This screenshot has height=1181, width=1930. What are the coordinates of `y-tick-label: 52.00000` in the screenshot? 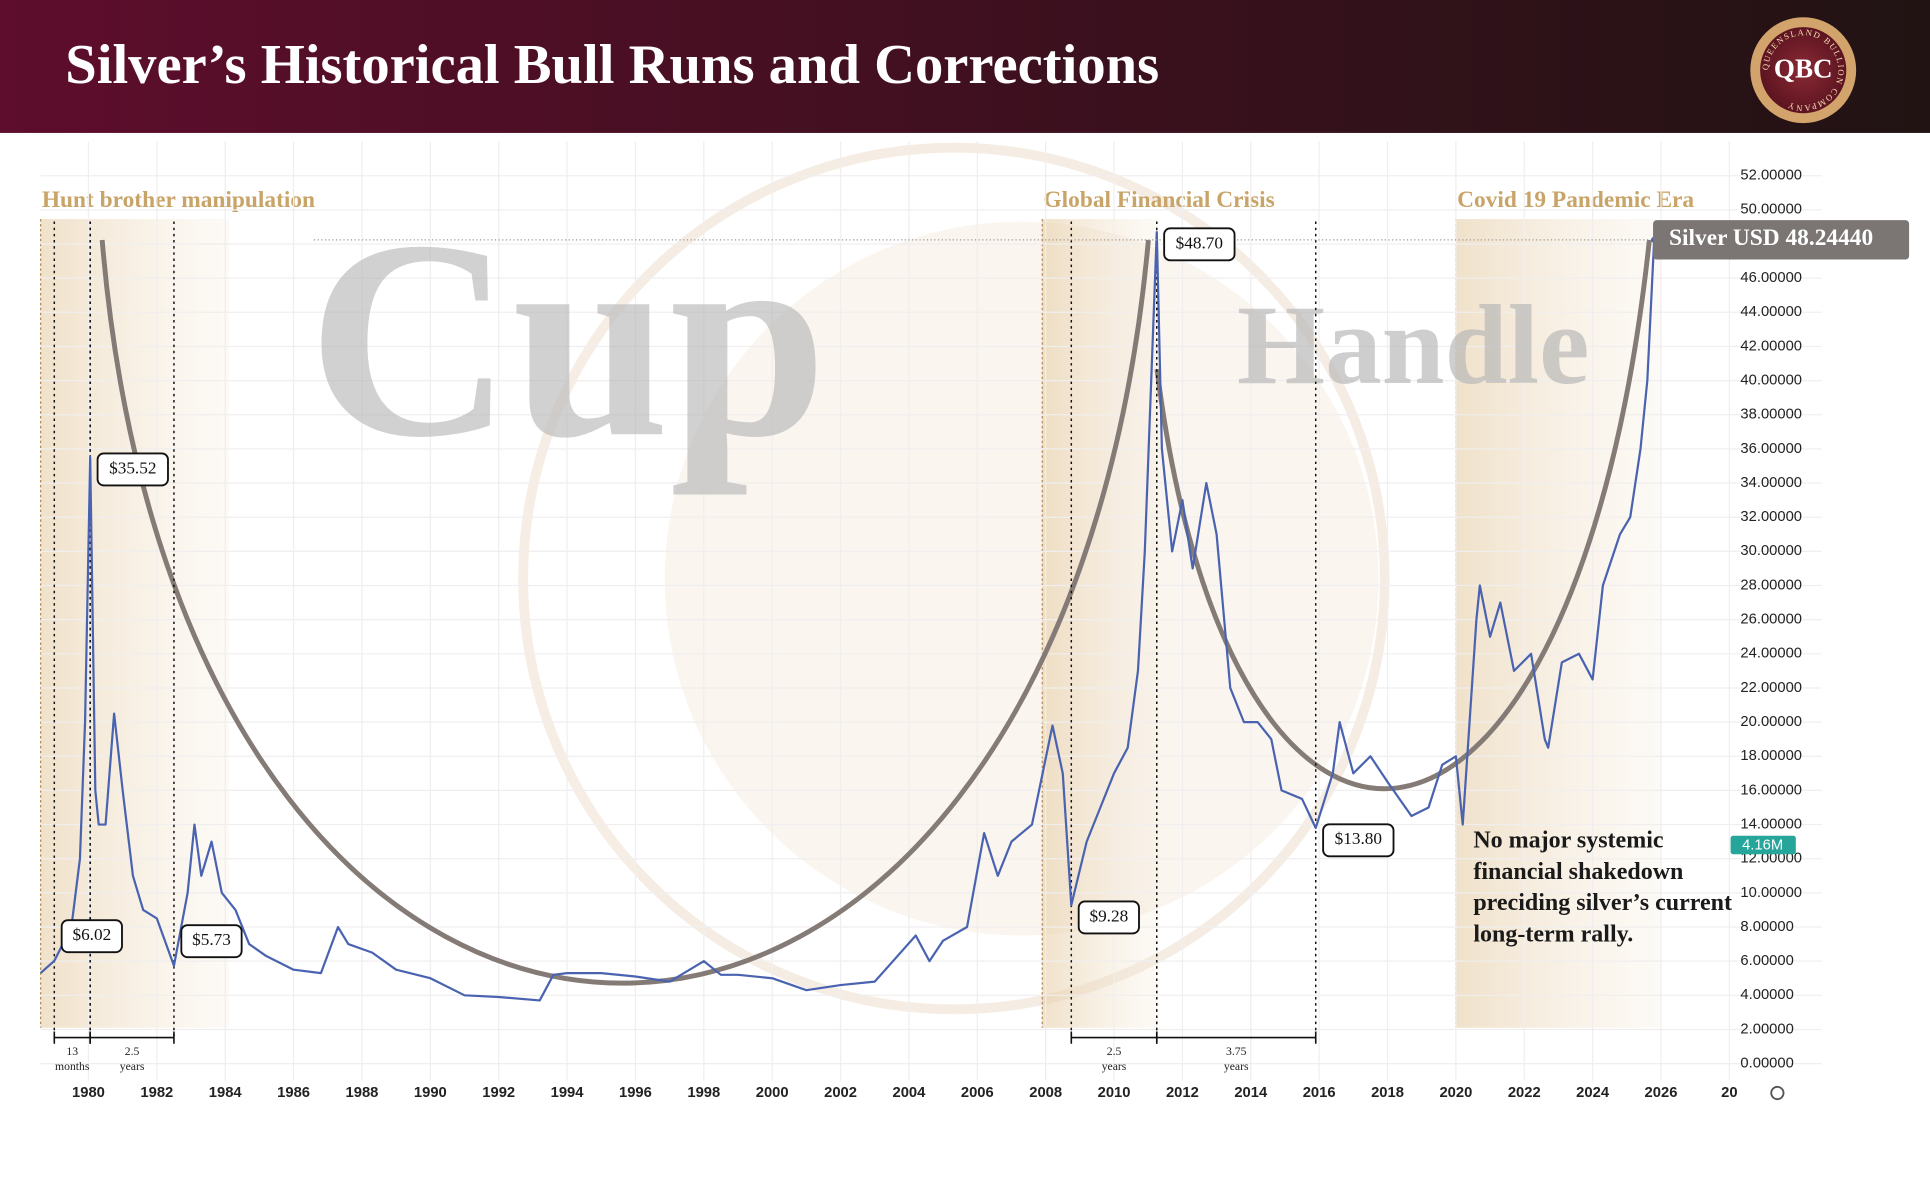 It's located at (1771, 176).